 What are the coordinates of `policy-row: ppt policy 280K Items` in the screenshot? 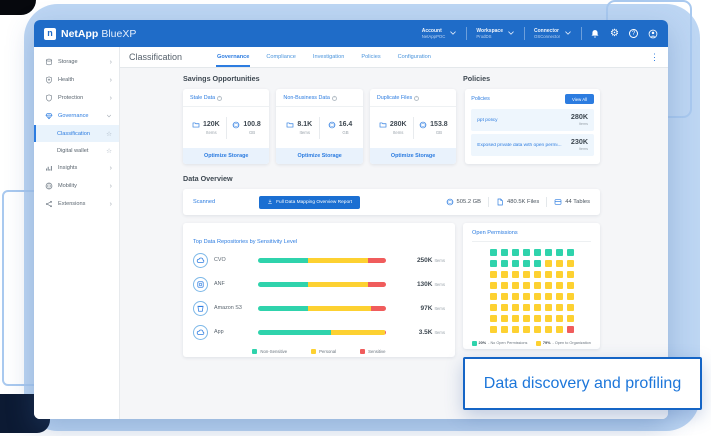 It's located at (533, 120).